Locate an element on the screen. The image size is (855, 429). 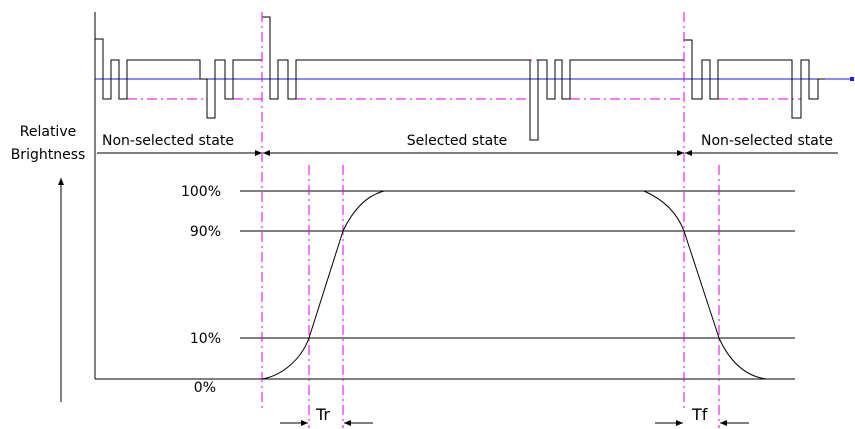
pulse-train-right is located at coordinates (754, 79).